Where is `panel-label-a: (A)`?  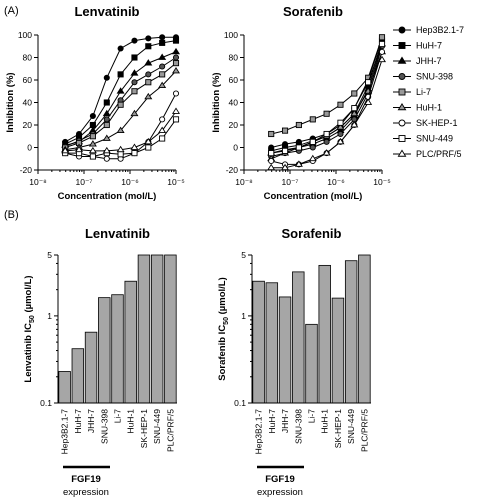 panel-label-a: (A) is located at coordinates (11, 11).